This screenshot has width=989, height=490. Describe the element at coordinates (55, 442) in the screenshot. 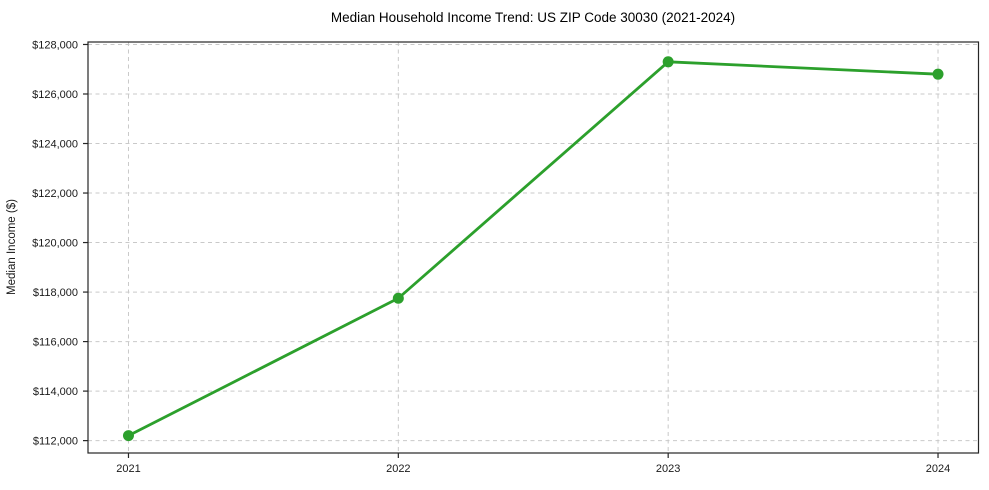

I see `y-tick-label: $112,000` at that location.